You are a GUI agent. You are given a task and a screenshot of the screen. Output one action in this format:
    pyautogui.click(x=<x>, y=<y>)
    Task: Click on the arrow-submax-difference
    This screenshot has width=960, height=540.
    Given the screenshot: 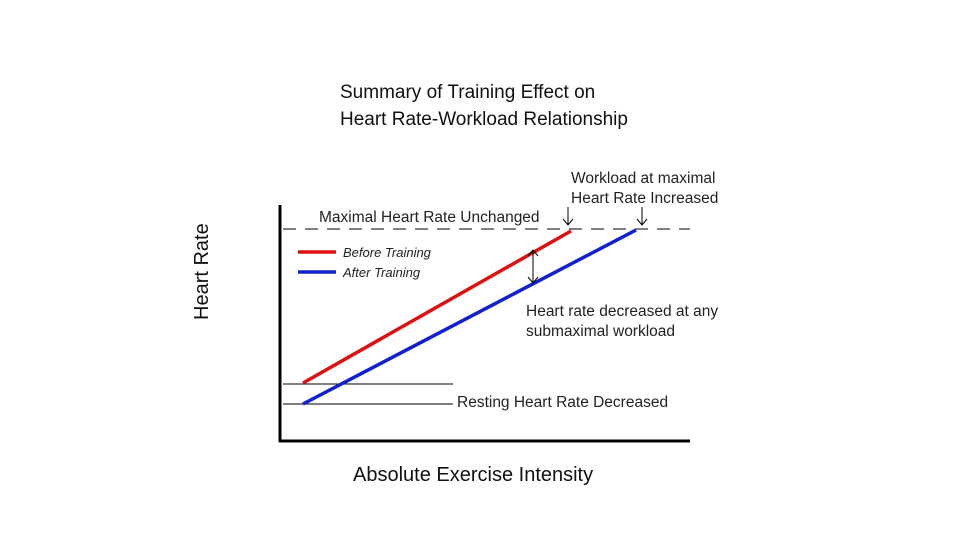 What is the action you would take?
    pyautogui.click(x=533, y=266)
    